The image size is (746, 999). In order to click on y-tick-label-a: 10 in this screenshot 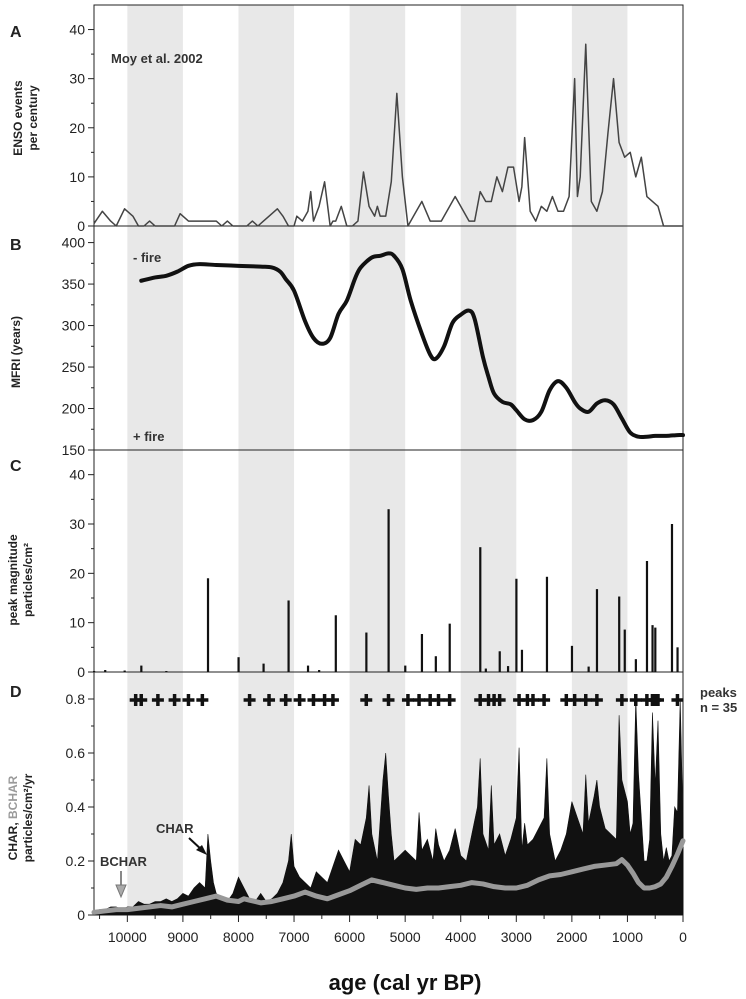, I will do `click(77, 177)`.